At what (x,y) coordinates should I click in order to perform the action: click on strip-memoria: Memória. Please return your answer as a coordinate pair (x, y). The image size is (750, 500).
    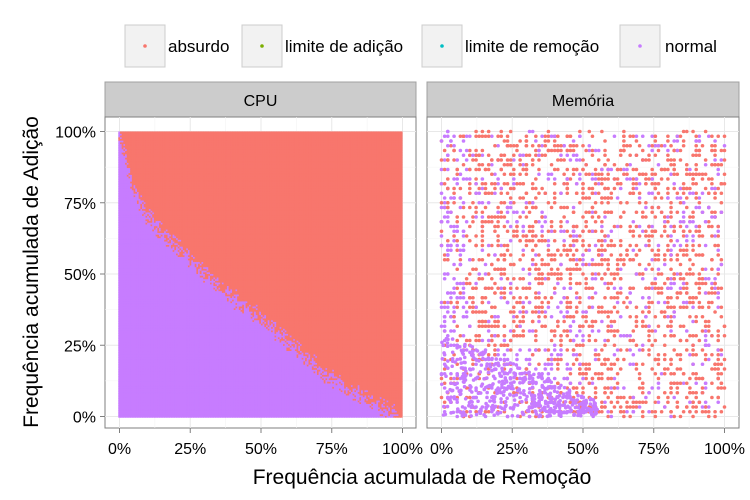
    Looking at the image, I should click on (583, 99).